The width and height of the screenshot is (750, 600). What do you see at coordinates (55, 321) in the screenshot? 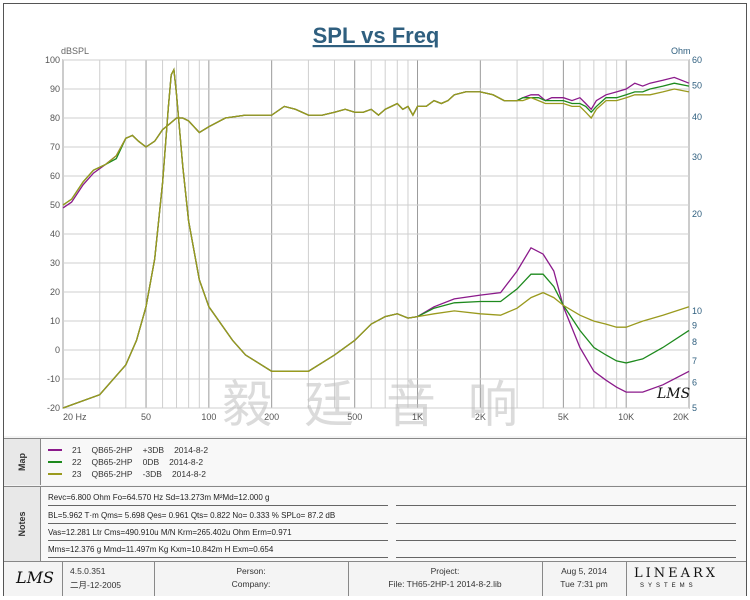
I see `y-left-tick-label: 10` at bounding box center [55, 321].